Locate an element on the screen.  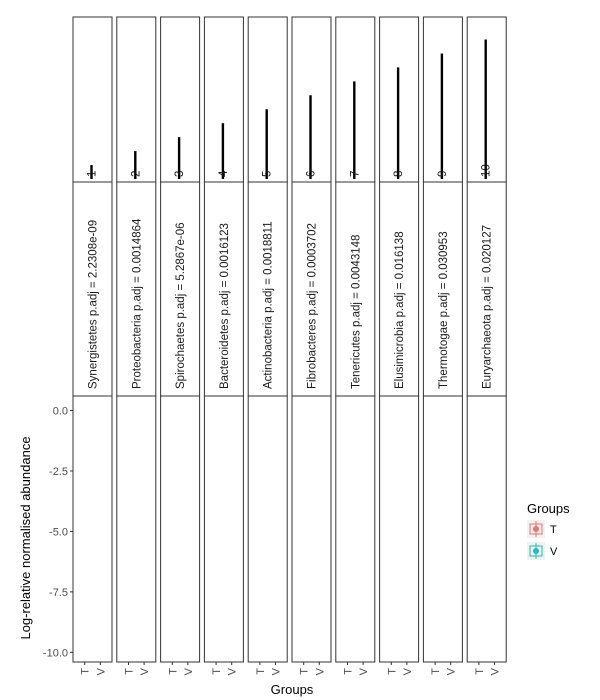
facet-panel-7: 7 Tenericutes p.adj = 0.0043148 T V is located at coordinates (355, 345).